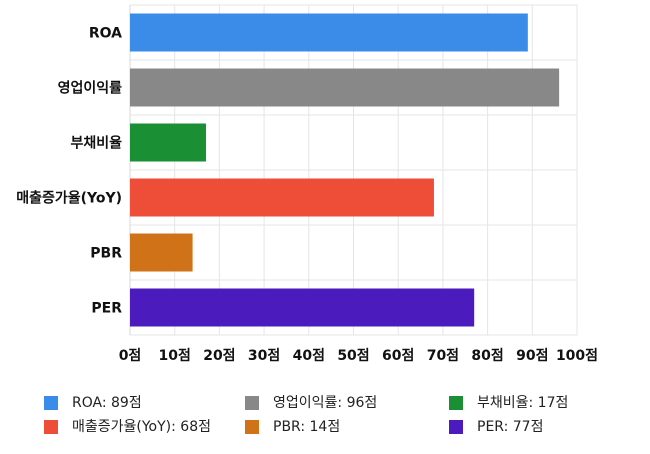  What do you see at coordinates (175, 355) in the screenshot?
I see `x-tick-label: 10점` at bounding box center [175, 355].